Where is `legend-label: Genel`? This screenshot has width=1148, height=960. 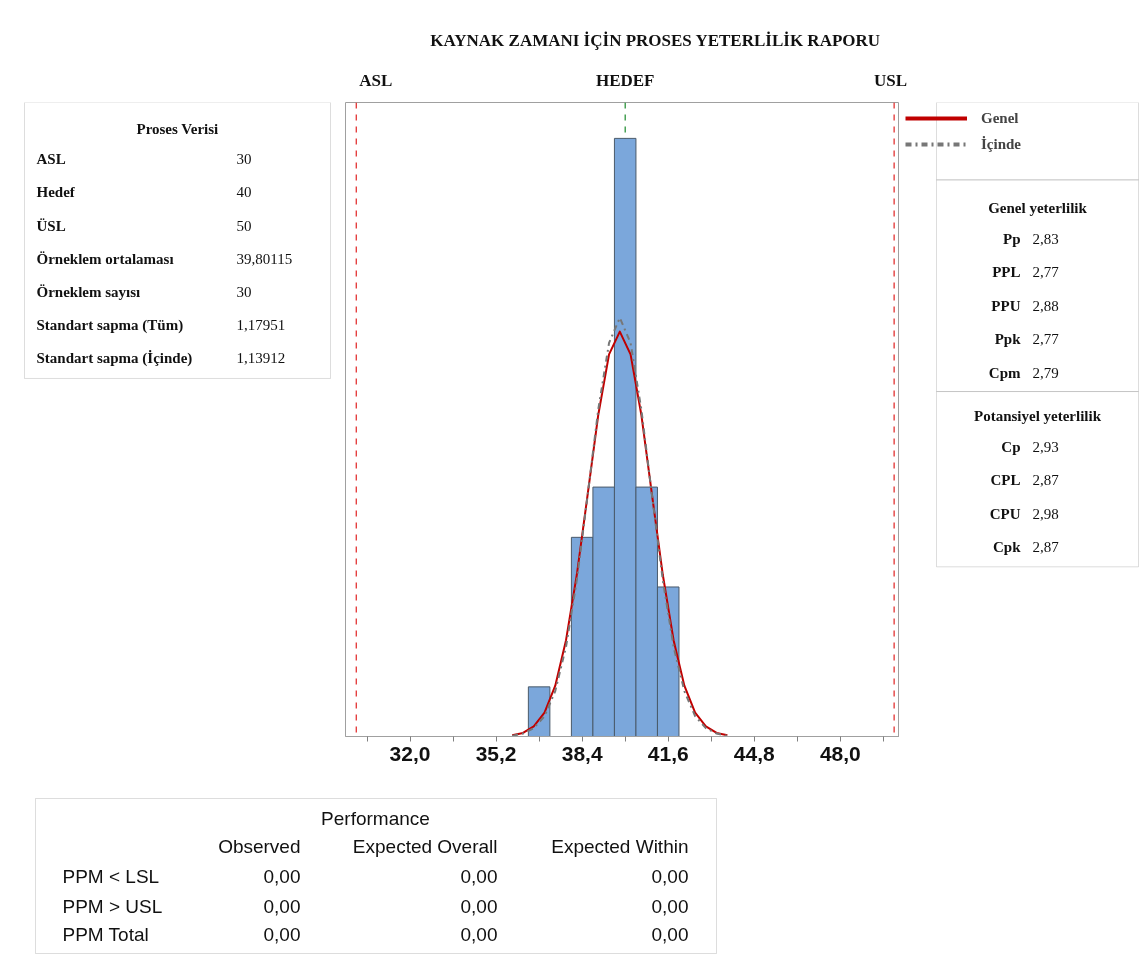 legend-label: Genel is located at coordinates (1000, 118).